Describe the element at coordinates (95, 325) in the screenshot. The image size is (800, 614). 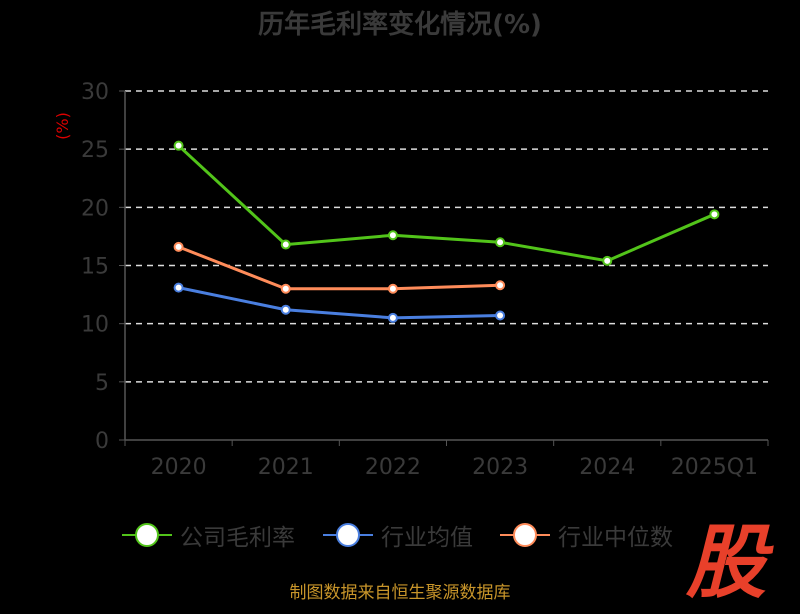
I see `y-tick-label: 10` at that location.